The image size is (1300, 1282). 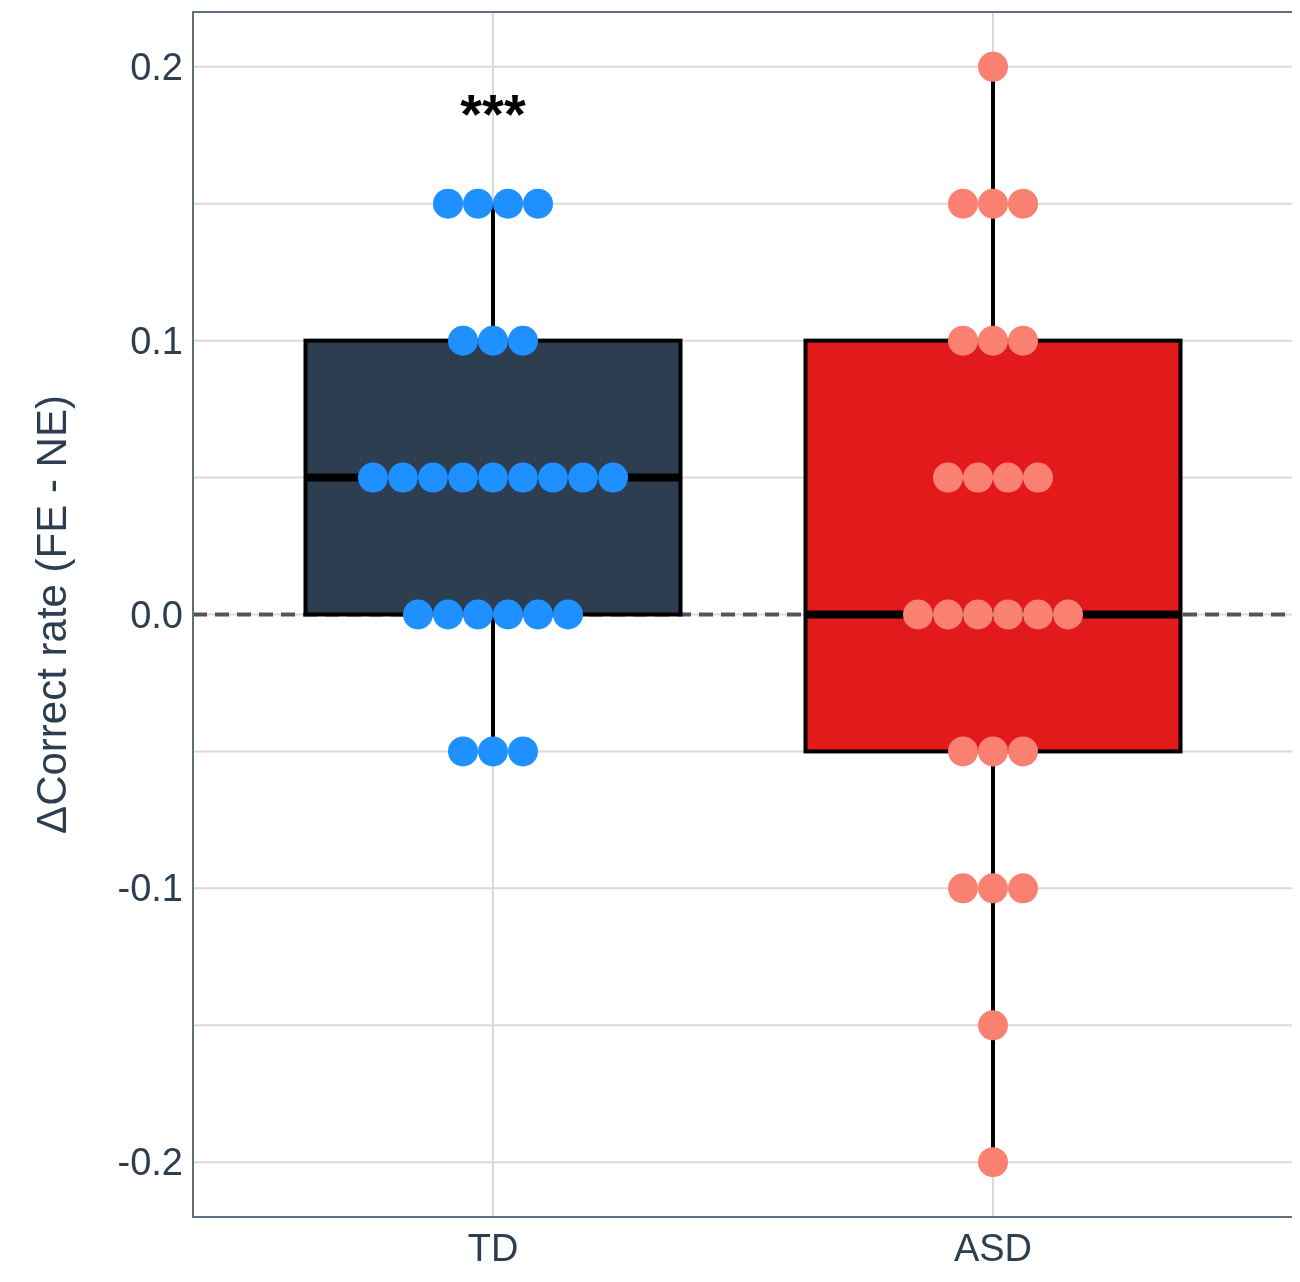 I want to click on x-tick-label: TD, so click(x=493, y=1248).